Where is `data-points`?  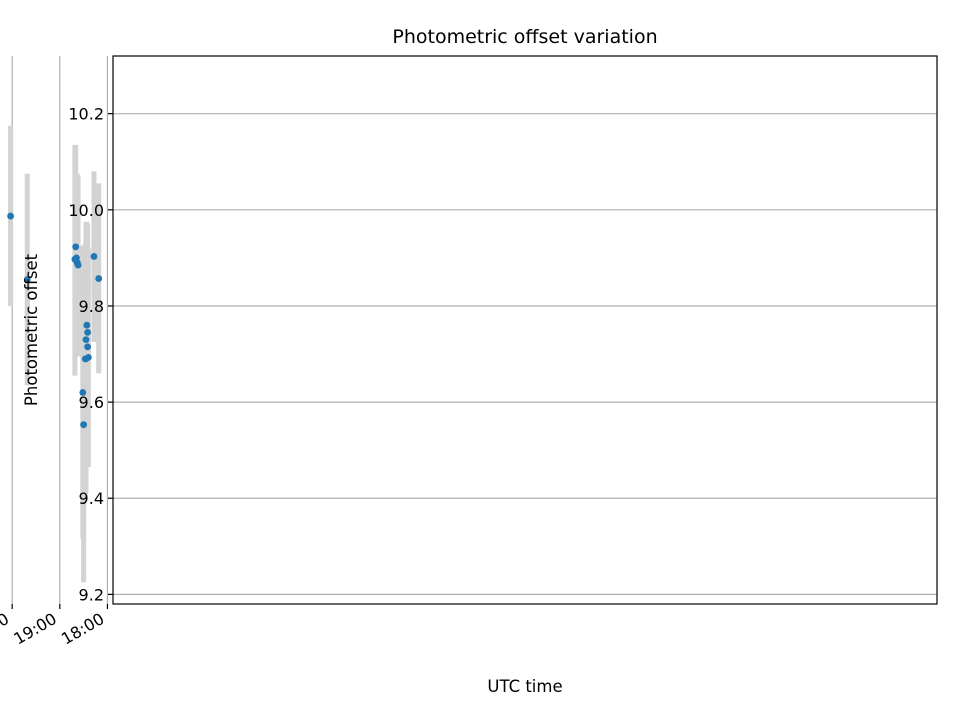
data-points is located at coordinates (55, 320).